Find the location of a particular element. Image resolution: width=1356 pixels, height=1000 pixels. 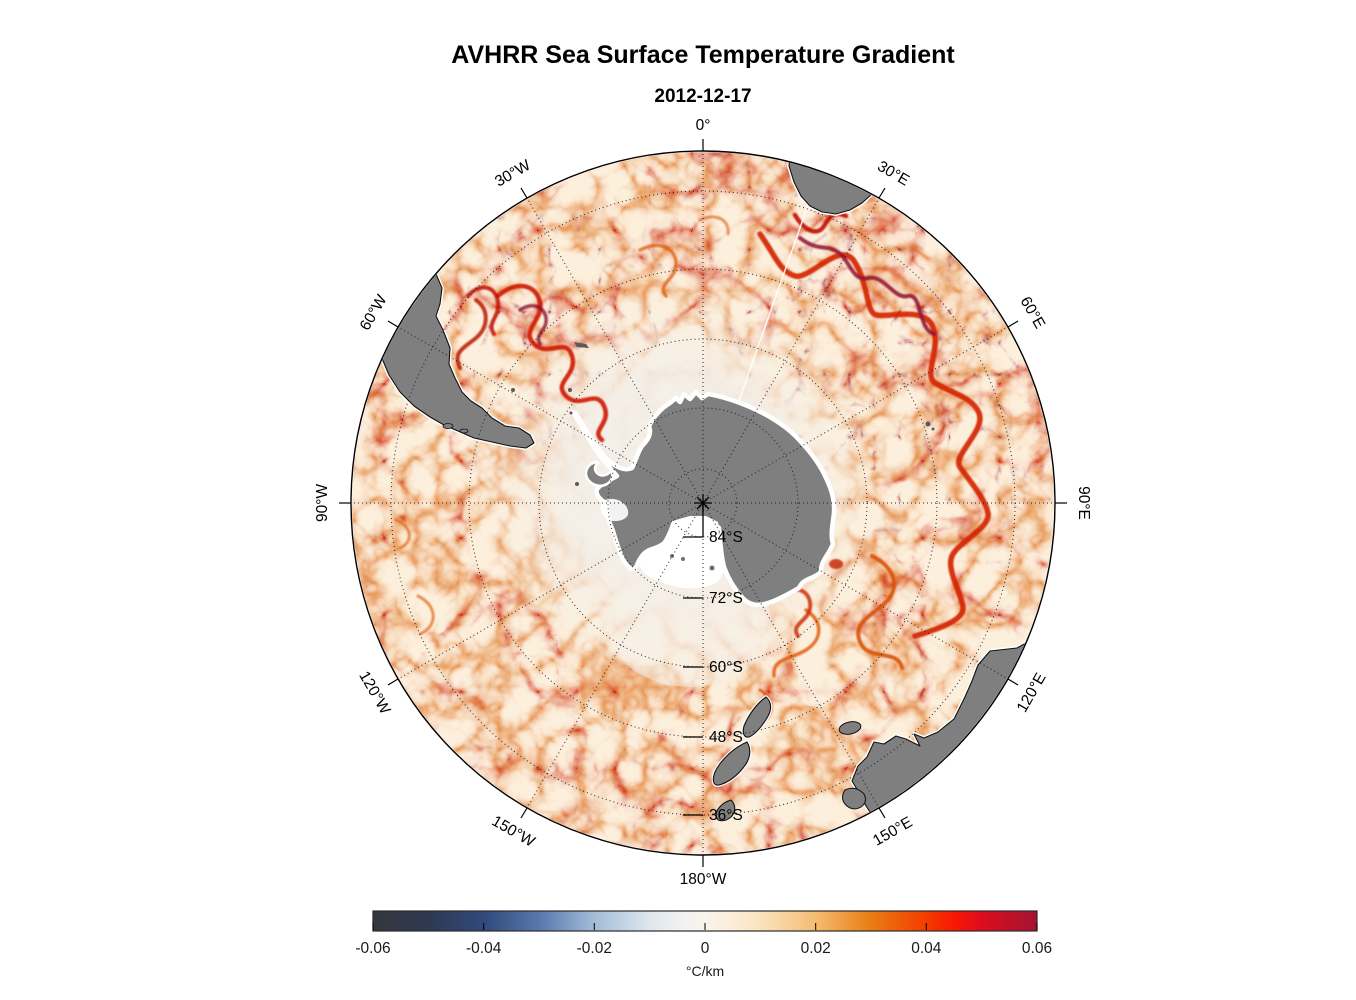

new-zealand-islands is located at coordinates (742, 758).